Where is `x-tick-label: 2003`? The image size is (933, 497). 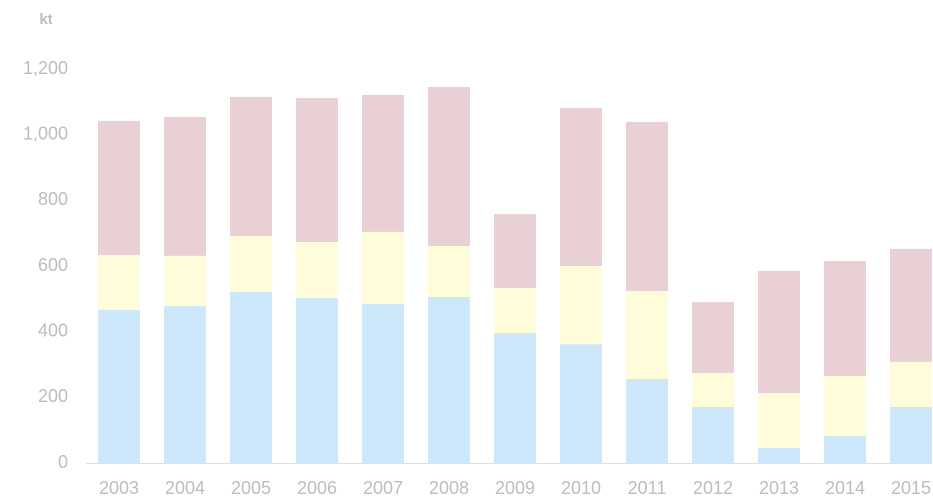 x-tick-label: 2003 is located at coordinates (119, 487).